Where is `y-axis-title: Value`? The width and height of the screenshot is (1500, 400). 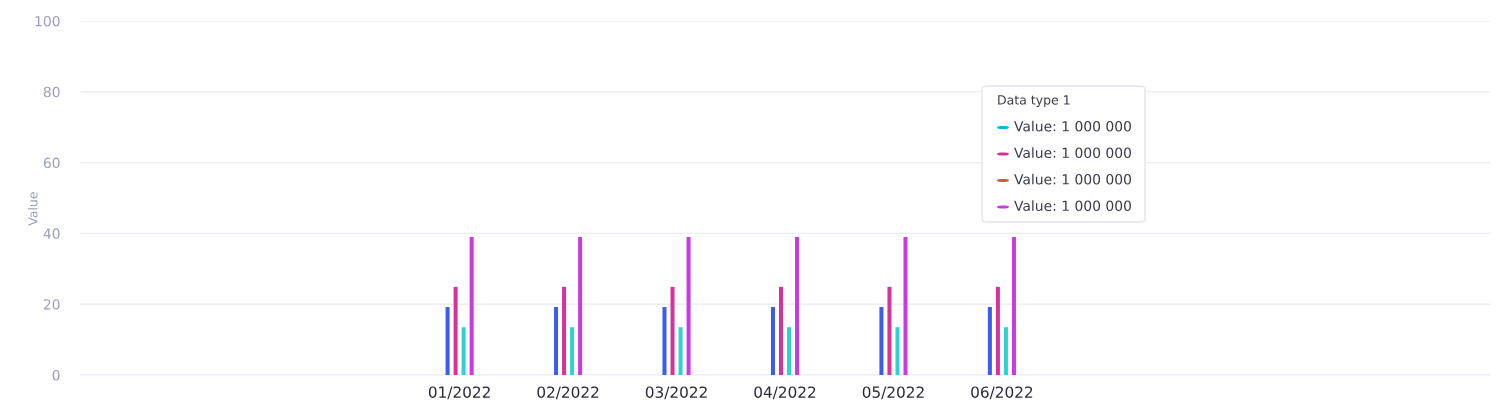
y-axis-title: Value is located at coordinates (32, 209).